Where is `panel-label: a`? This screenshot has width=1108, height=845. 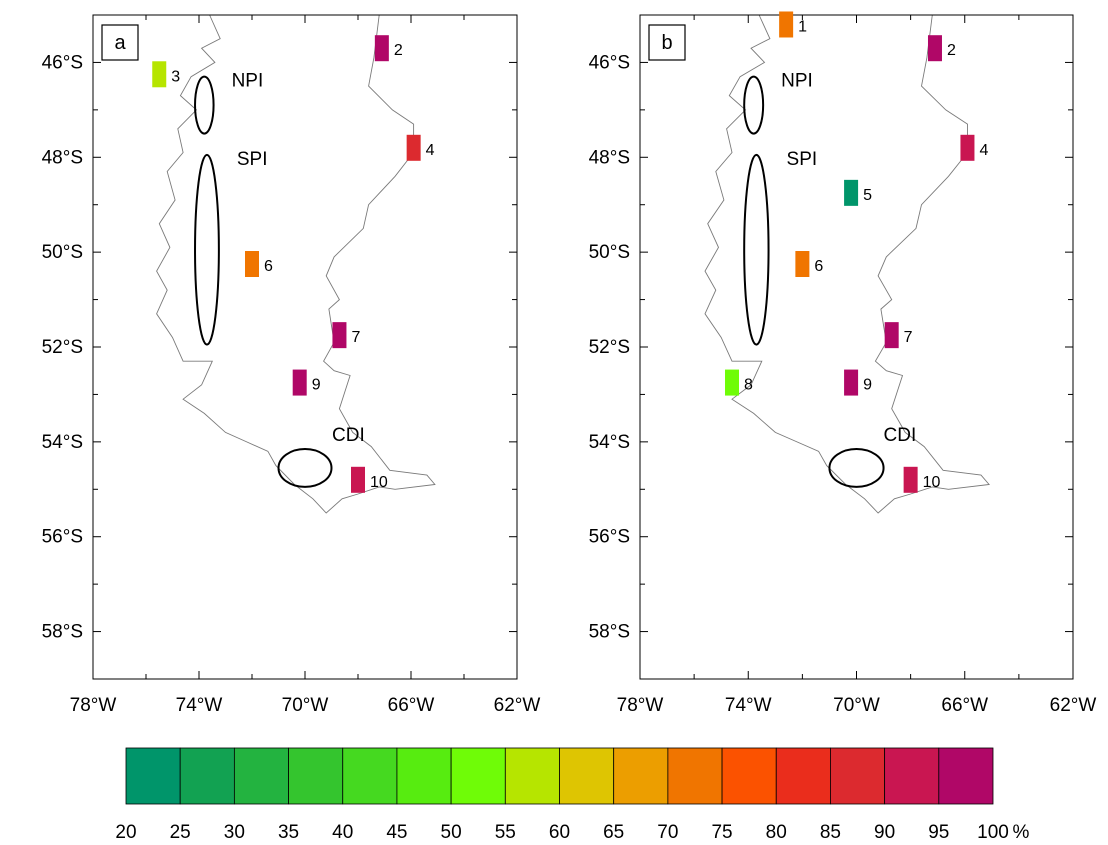
panel-label: a is located at coordinates (120, 43).